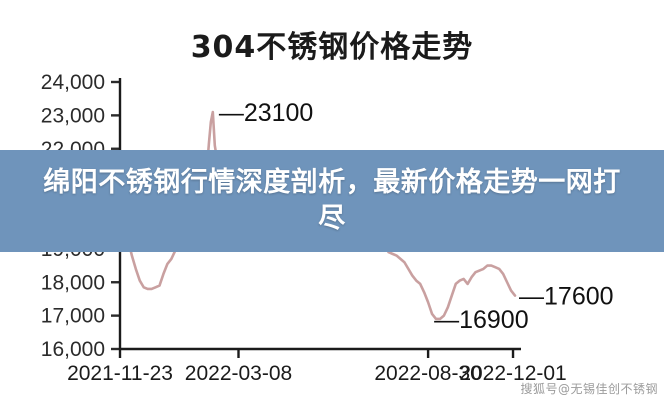 This screenshot has height=400, width=664. I want to click on y-tick-label: 16,000, so click(73, 349).